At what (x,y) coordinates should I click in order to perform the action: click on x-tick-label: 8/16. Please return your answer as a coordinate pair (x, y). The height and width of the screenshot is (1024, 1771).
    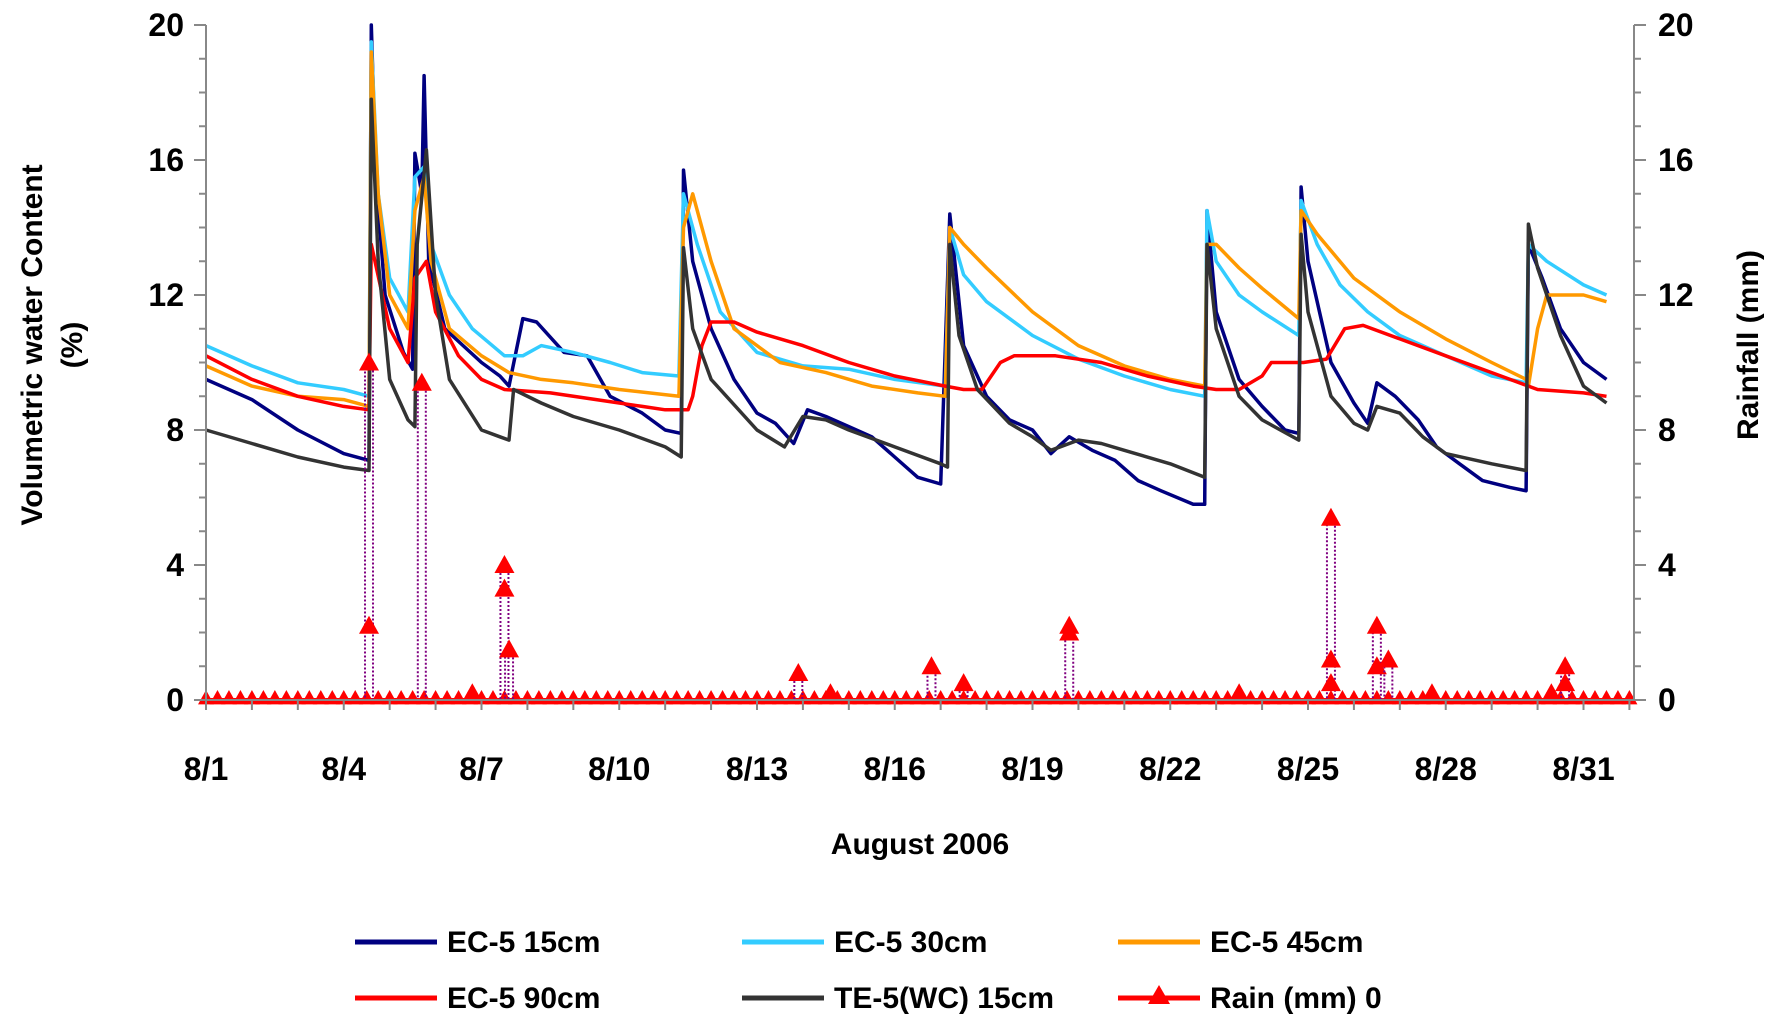
    Looking at the image, I should click on (895, 769).